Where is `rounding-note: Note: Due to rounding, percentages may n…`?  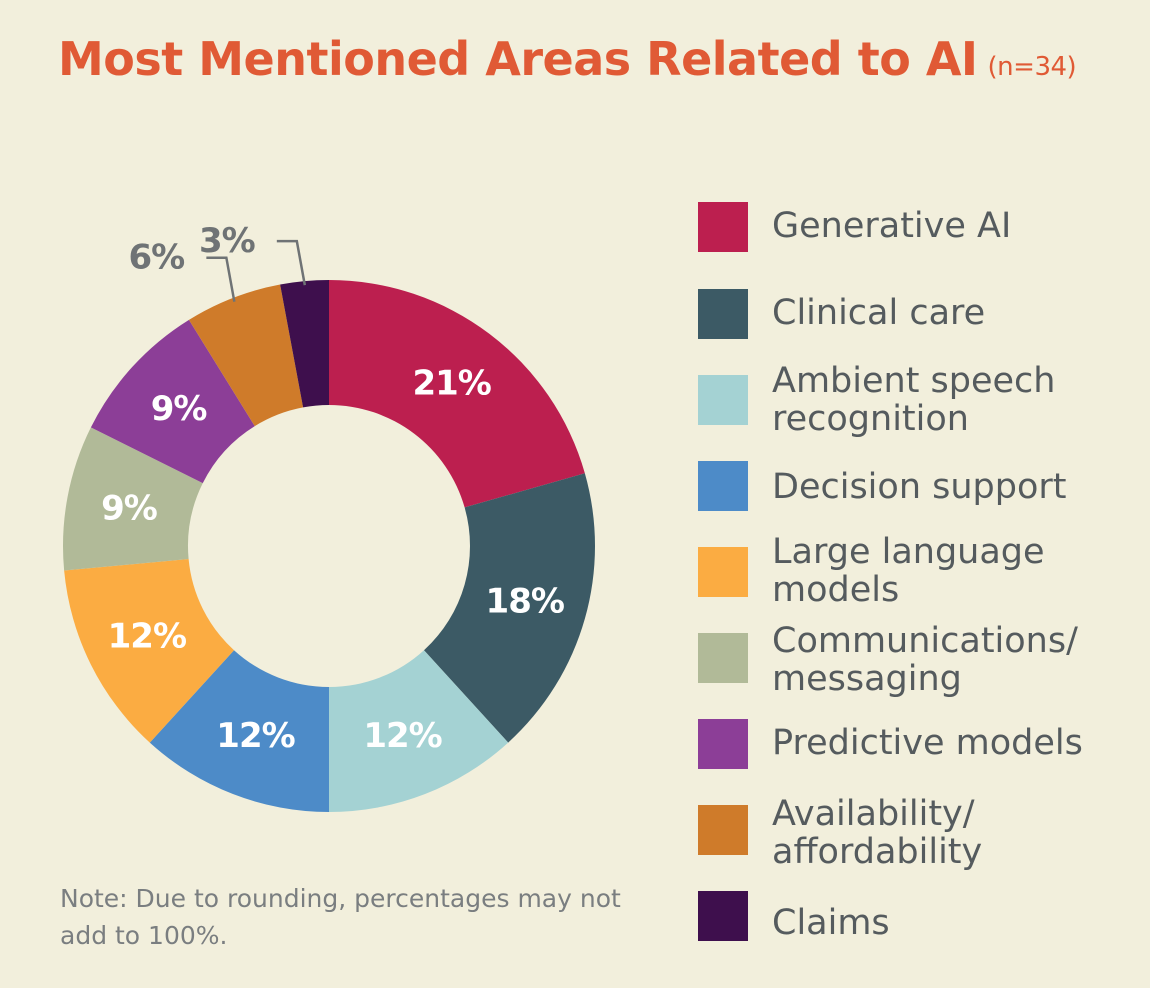
rounding-note: Note: Due to rounding, percentages may n… is located at coordinates (340, 917).